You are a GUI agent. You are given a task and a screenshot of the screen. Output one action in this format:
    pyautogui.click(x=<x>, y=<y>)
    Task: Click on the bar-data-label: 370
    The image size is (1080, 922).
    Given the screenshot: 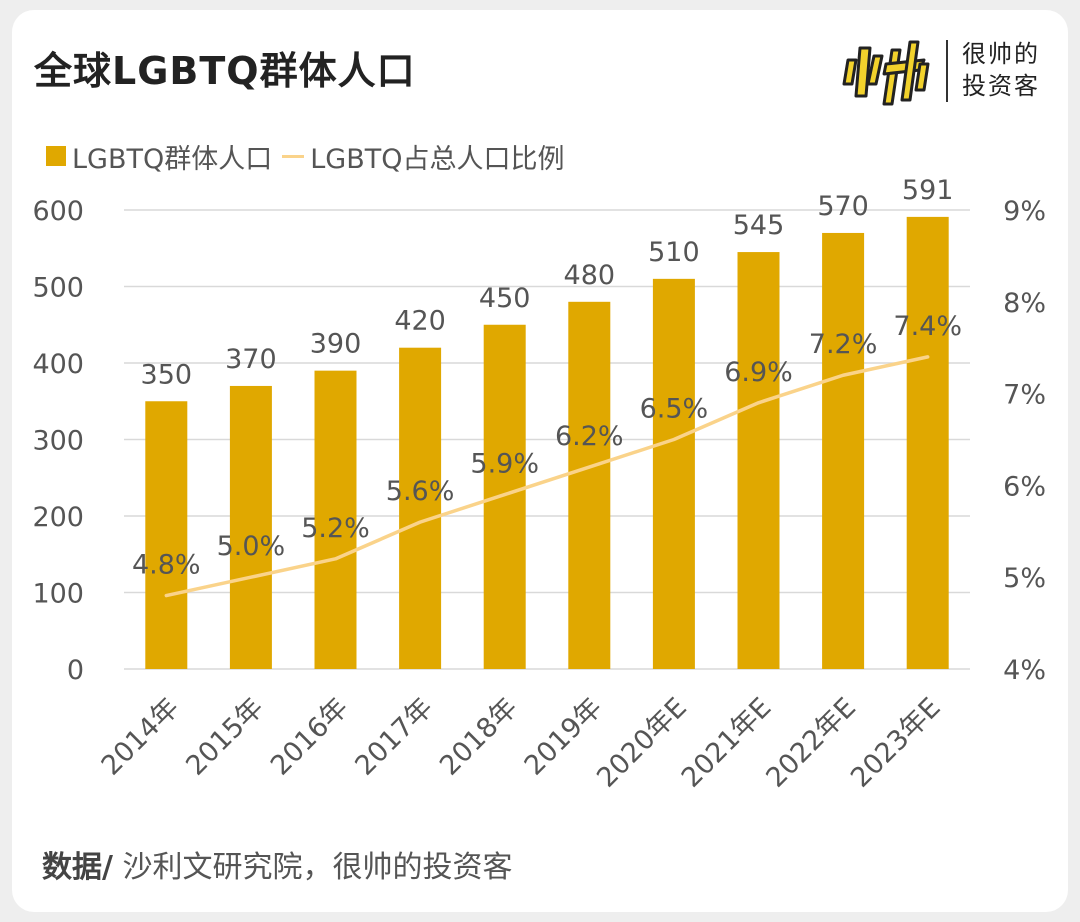 What is the action you would take?
    pyautogui.click(x=251, y=359)
    